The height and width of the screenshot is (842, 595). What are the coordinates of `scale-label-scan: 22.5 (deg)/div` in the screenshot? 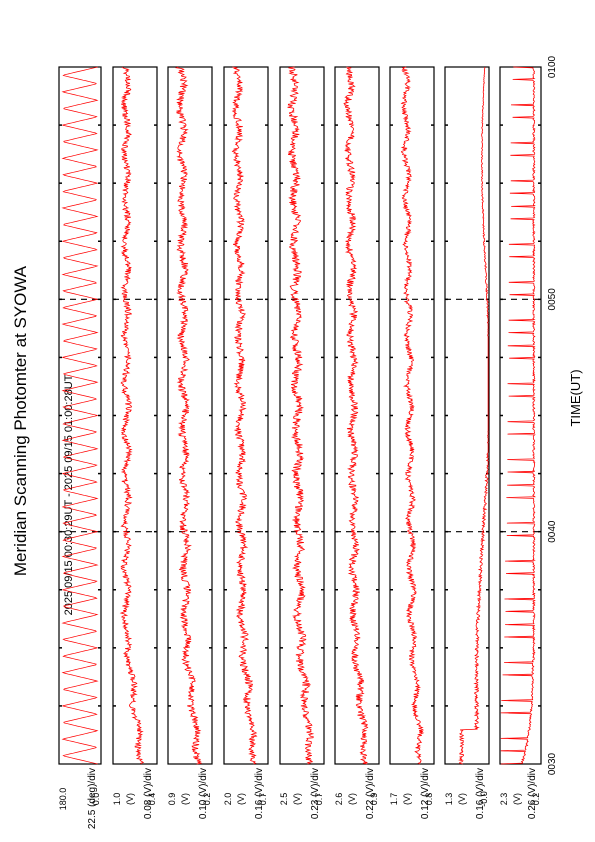 It's located at (92, 798).